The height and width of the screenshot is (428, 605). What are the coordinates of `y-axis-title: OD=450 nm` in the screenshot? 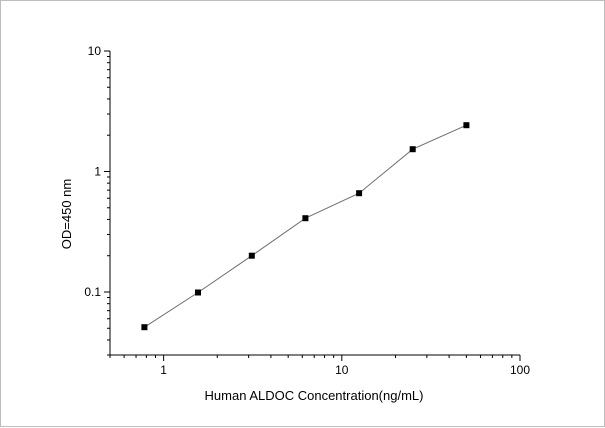 It's located at (66, 214).